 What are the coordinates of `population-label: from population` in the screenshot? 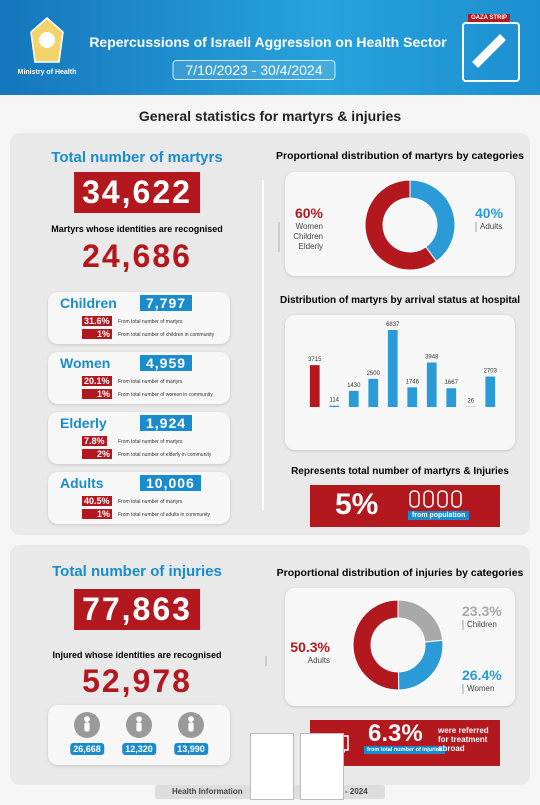 It's located at (439, 515).